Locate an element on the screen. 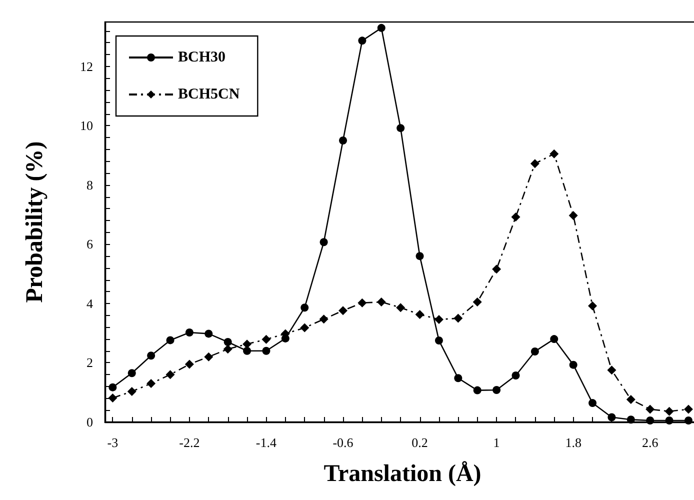 The width and height of the screenshot is (694, 500). x-tick-label: -1.4 is located at coordinates (267, 442).